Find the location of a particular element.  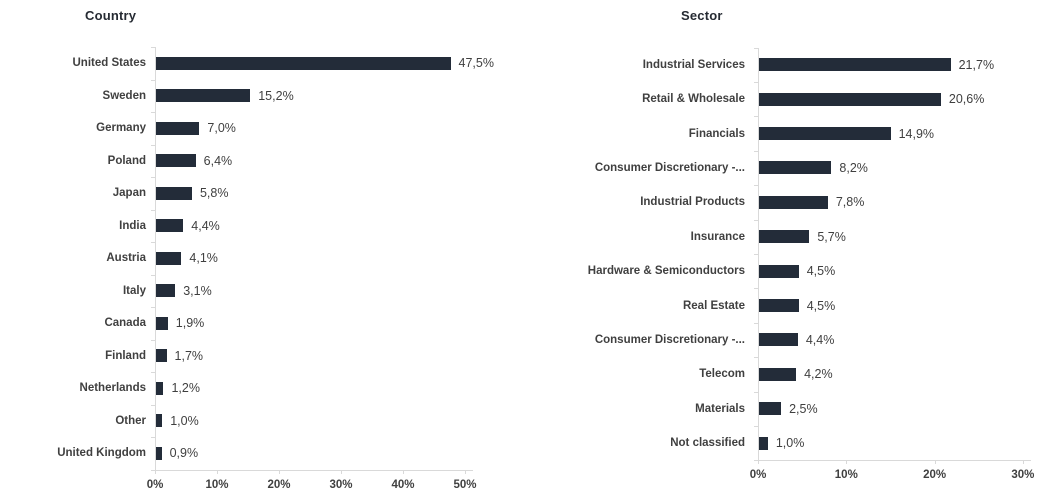

country-bar-united-states is located at coordinates (303, 63).